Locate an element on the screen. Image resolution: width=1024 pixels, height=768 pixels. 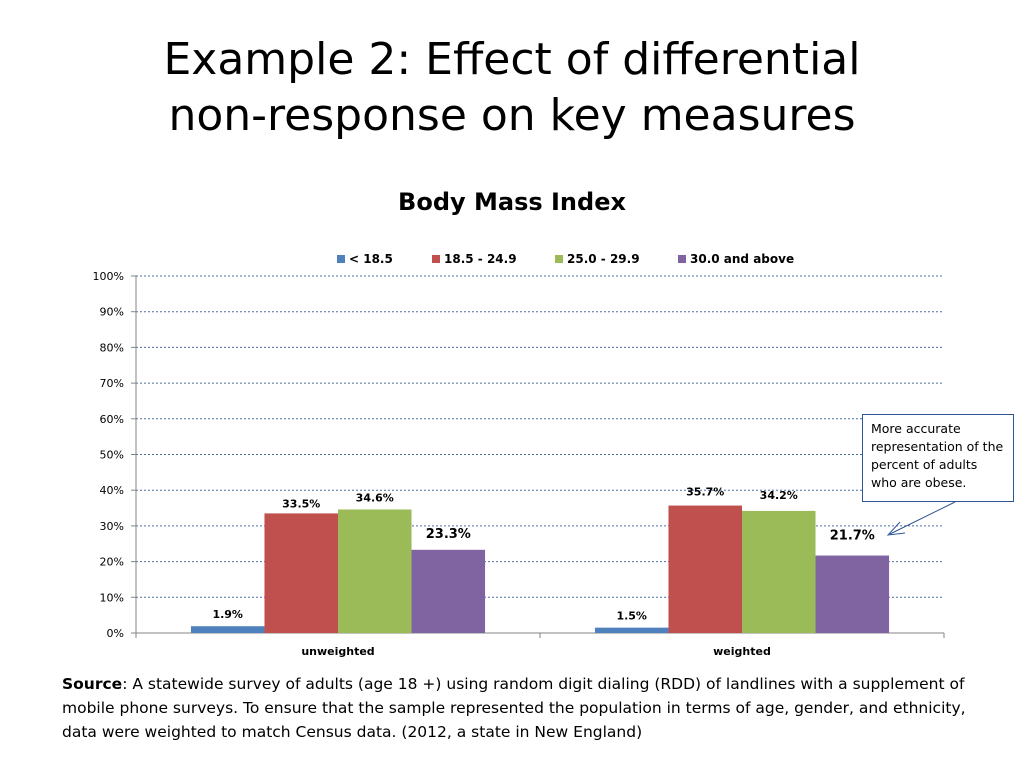
x-category-label: weighted is located at coordinates (742, 651).